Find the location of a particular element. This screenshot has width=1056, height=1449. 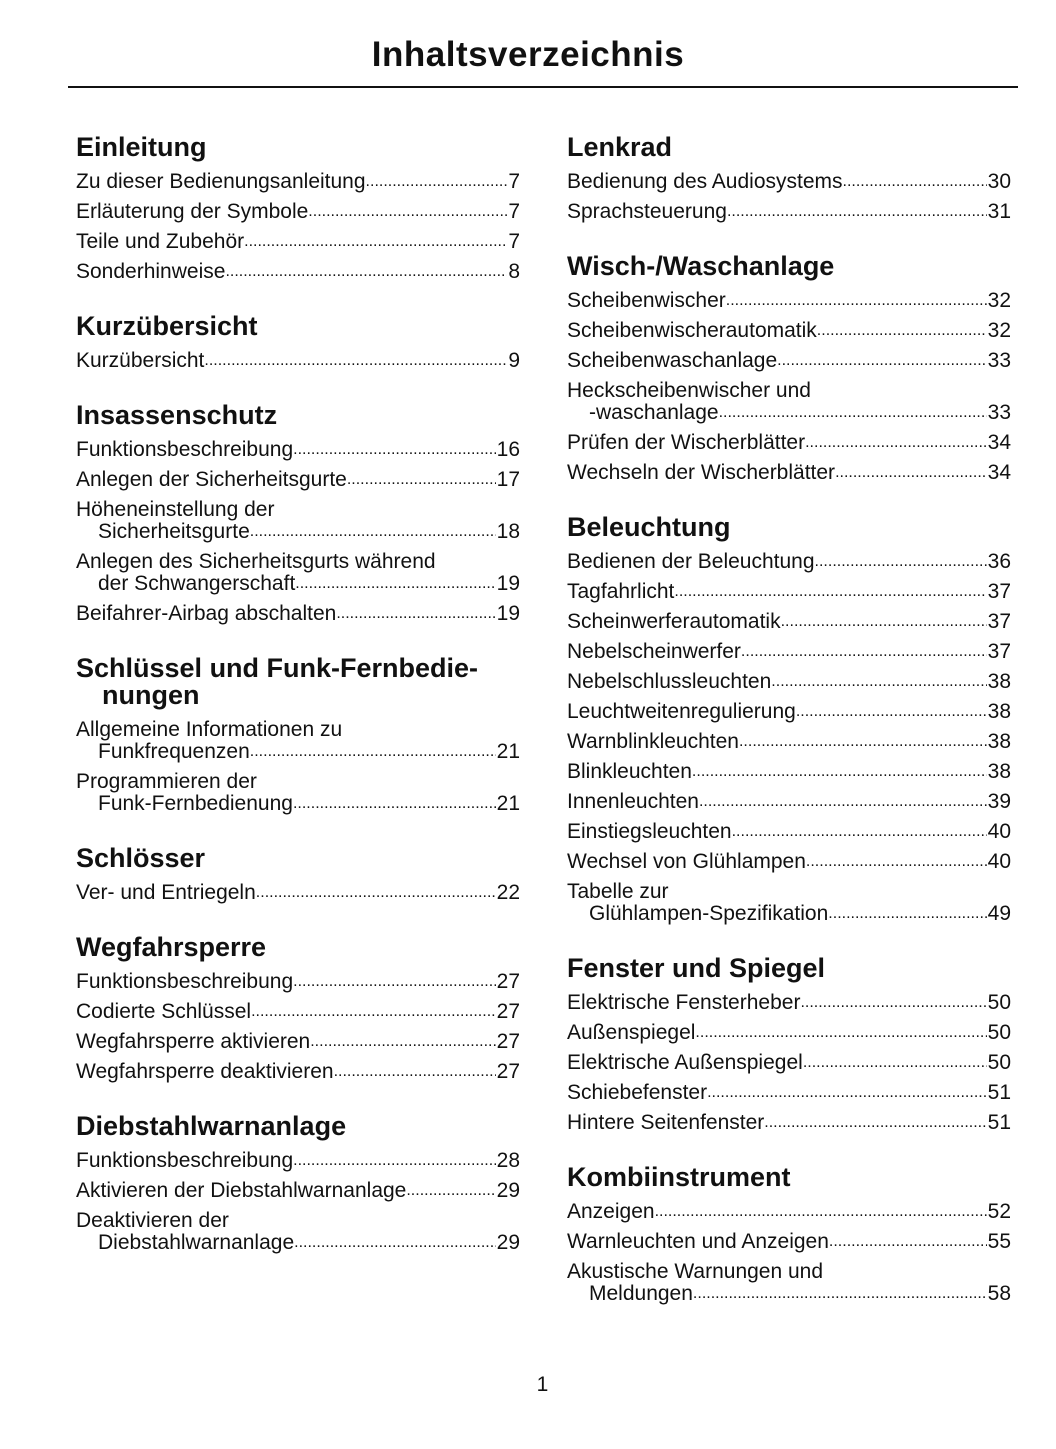

entry-line: Nebelscheinwerfer 37 is located at coordinates (789, 652).